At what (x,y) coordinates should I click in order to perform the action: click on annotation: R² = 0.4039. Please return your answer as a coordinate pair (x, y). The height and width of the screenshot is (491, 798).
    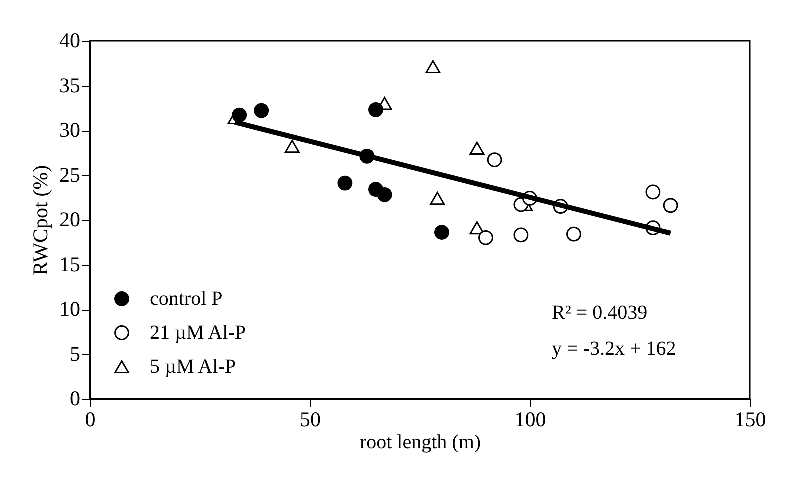
    Looking at the image, I should click on (600, 313).